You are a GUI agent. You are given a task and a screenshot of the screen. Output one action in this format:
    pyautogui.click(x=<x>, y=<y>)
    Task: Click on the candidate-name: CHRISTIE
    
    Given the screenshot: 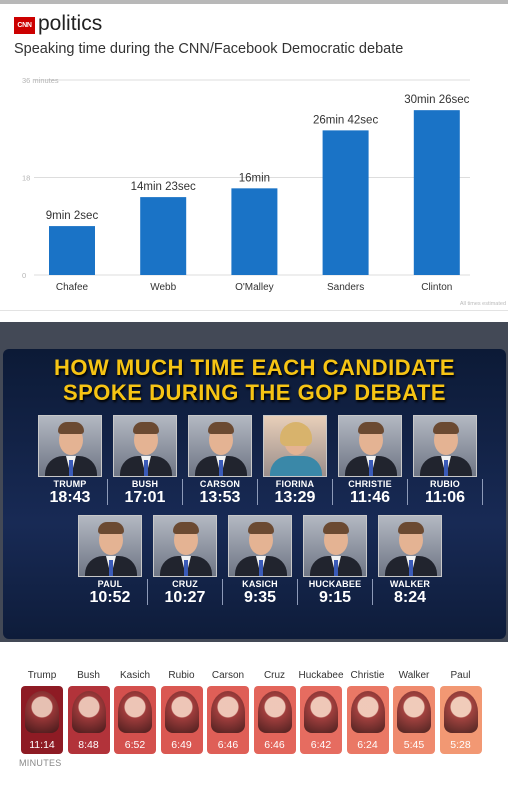 What is the action you would take?
    pyautogui.click(x=370, y=484)
    